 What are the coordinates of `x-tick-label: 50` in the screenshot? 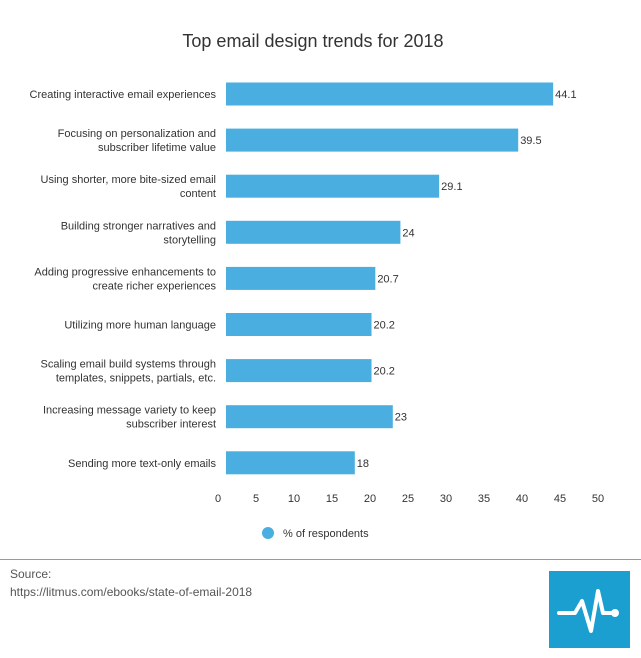 It's located at (598, 499).